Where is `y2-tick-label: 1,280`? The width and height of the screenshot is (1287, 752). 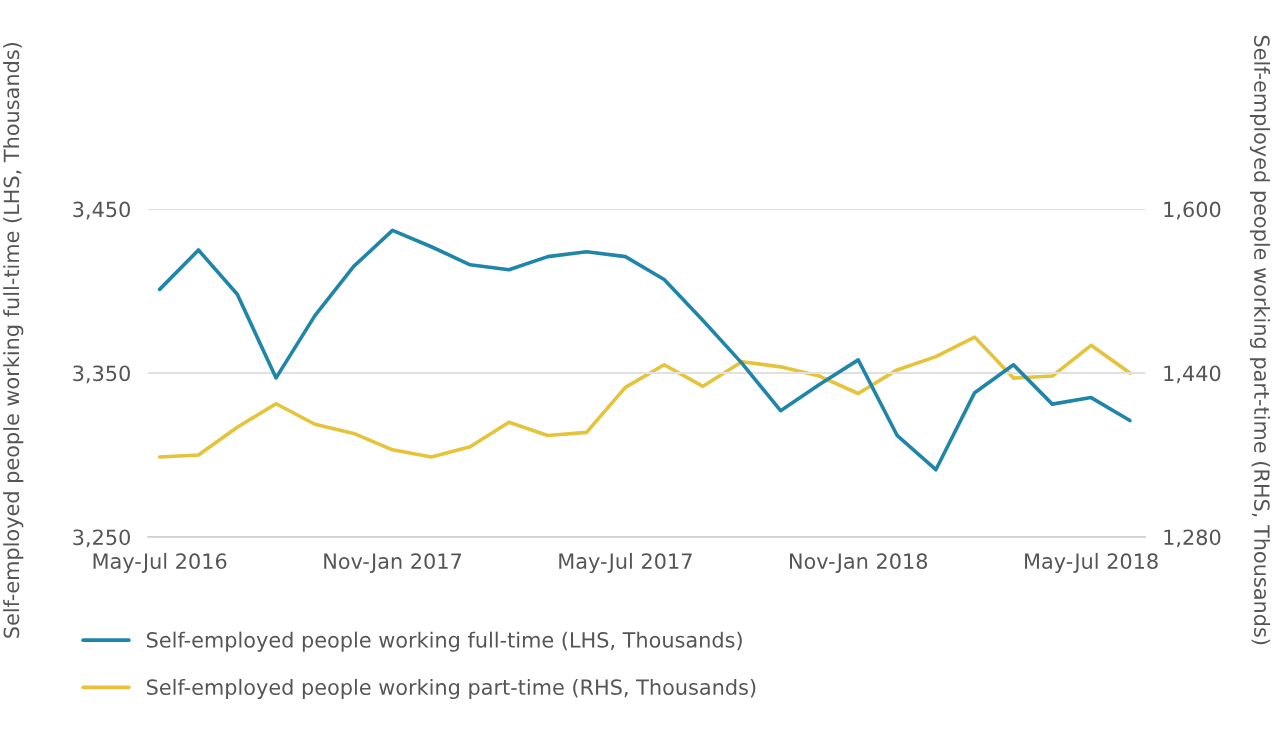
y2-tick-label: 1,280 is located at coordinates (1192, 538).